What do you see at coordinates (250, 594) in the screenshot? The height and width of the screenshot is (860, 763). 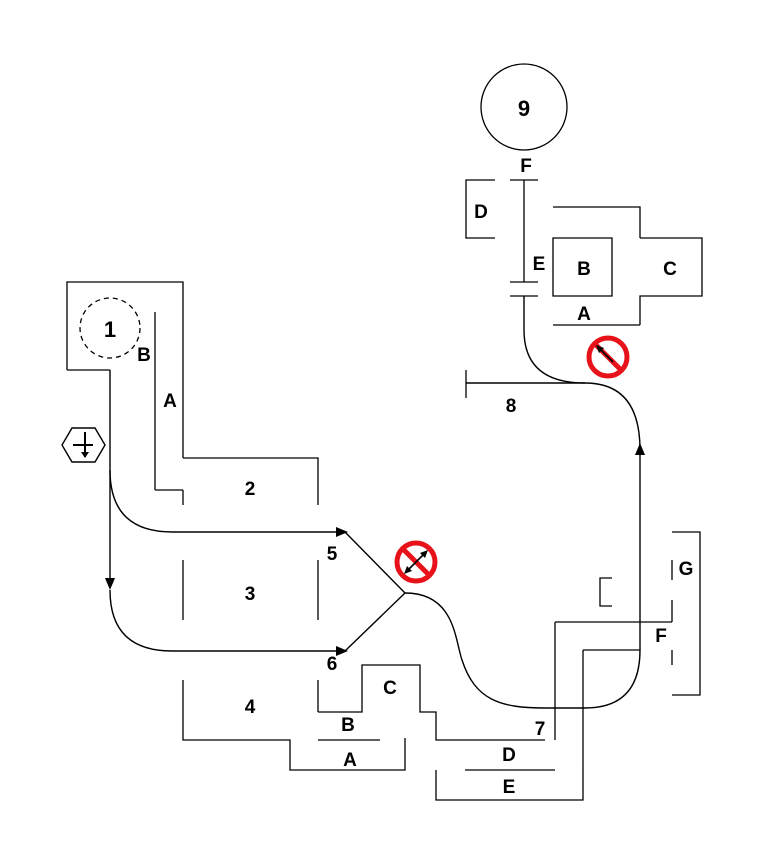 I see `node-3-label: 3` at bounding box center [250, 594].